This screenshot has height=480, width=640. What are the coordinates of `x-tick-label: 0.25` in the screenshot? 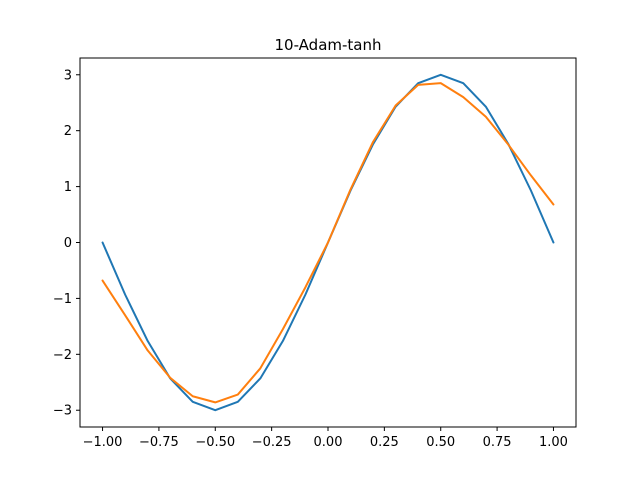 It's located at (384, 442).